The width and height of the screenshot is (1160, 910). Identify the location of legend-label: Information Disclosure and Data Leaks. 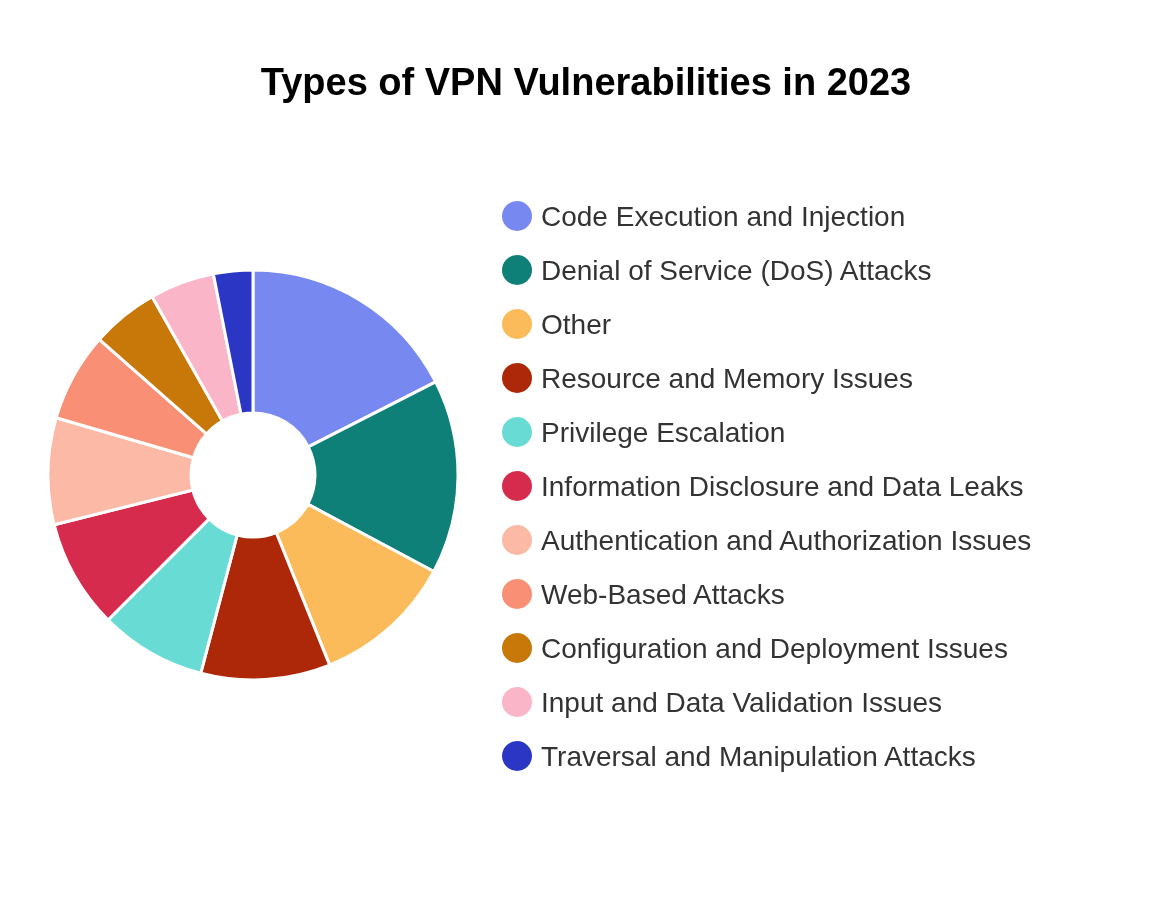
(782, 486).